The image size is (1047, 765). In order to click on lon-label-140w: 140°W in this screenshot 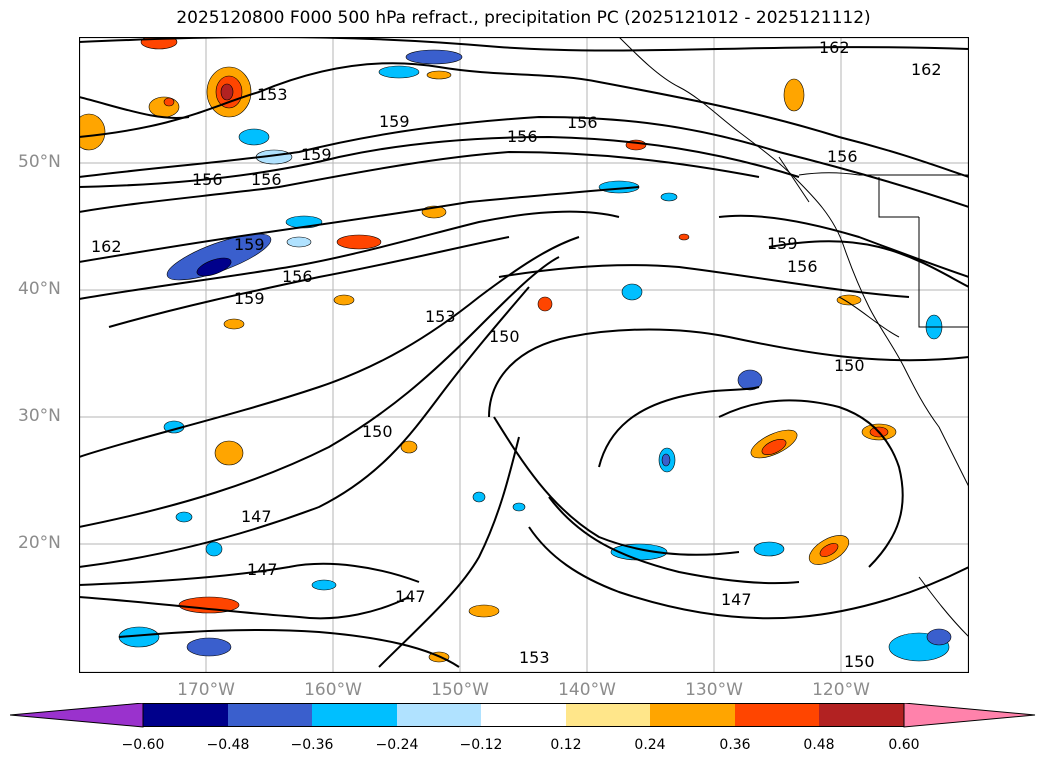, I will do `click(587, 690)`.